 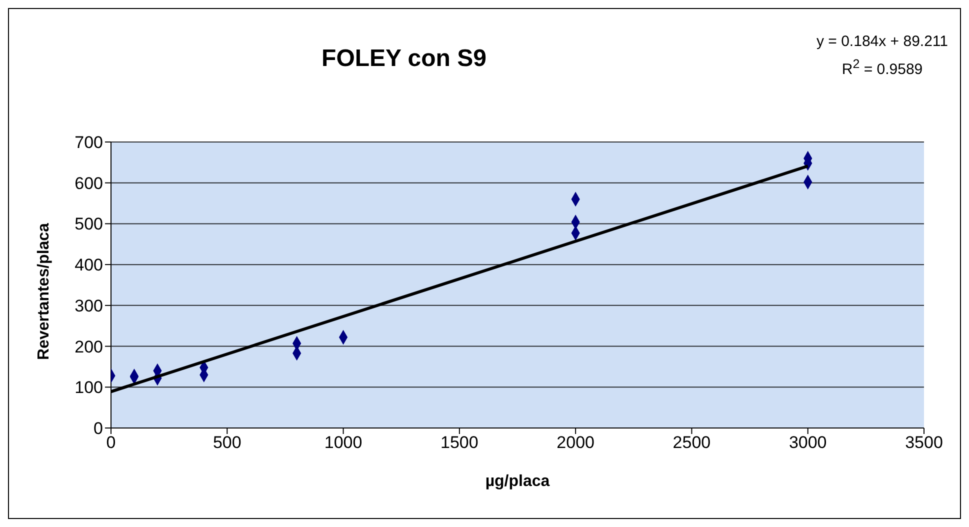 I want to click on x-tick-label: 1500, so click(x=459, y=442).